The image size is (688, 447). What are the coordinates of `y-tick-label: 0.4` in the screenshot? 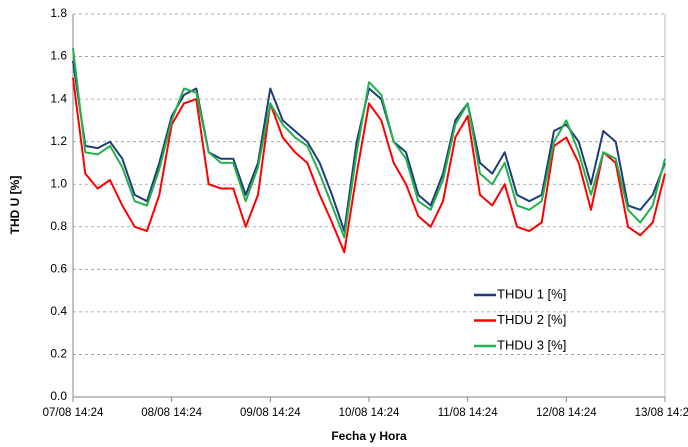 It's located at (58, 311).